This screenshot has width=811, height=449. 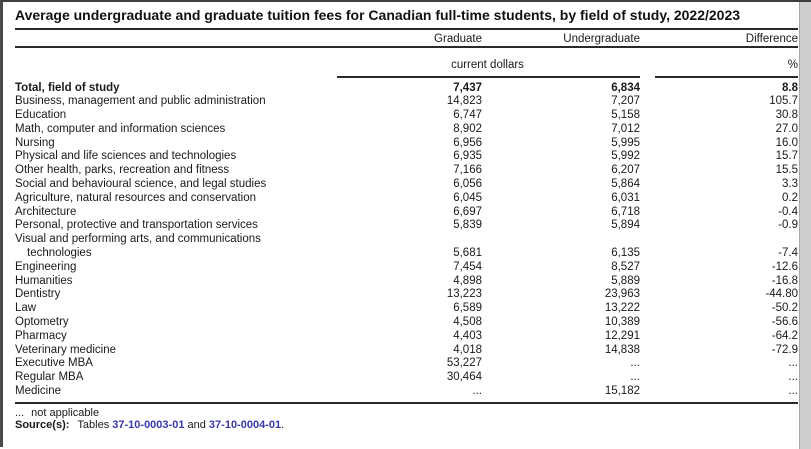 What do you see at coordinates (245, 425) in the screenshot?
I see `source-link-table-37-10-0004-01: 37-10-0004-01` at bounding box center [245, 425].